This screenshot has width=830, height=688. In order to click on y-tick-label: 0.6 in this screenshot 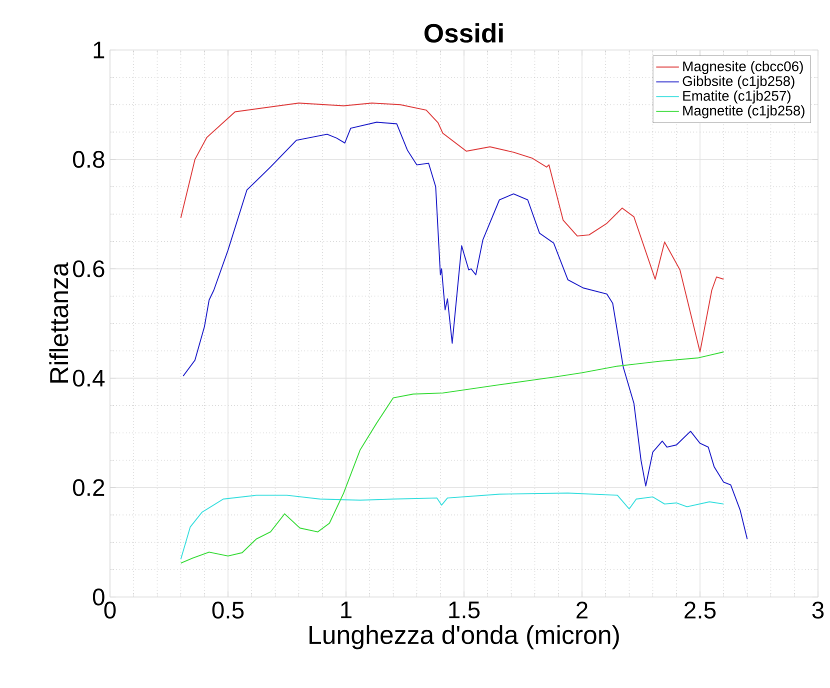, I will do `click(88, 269)`.